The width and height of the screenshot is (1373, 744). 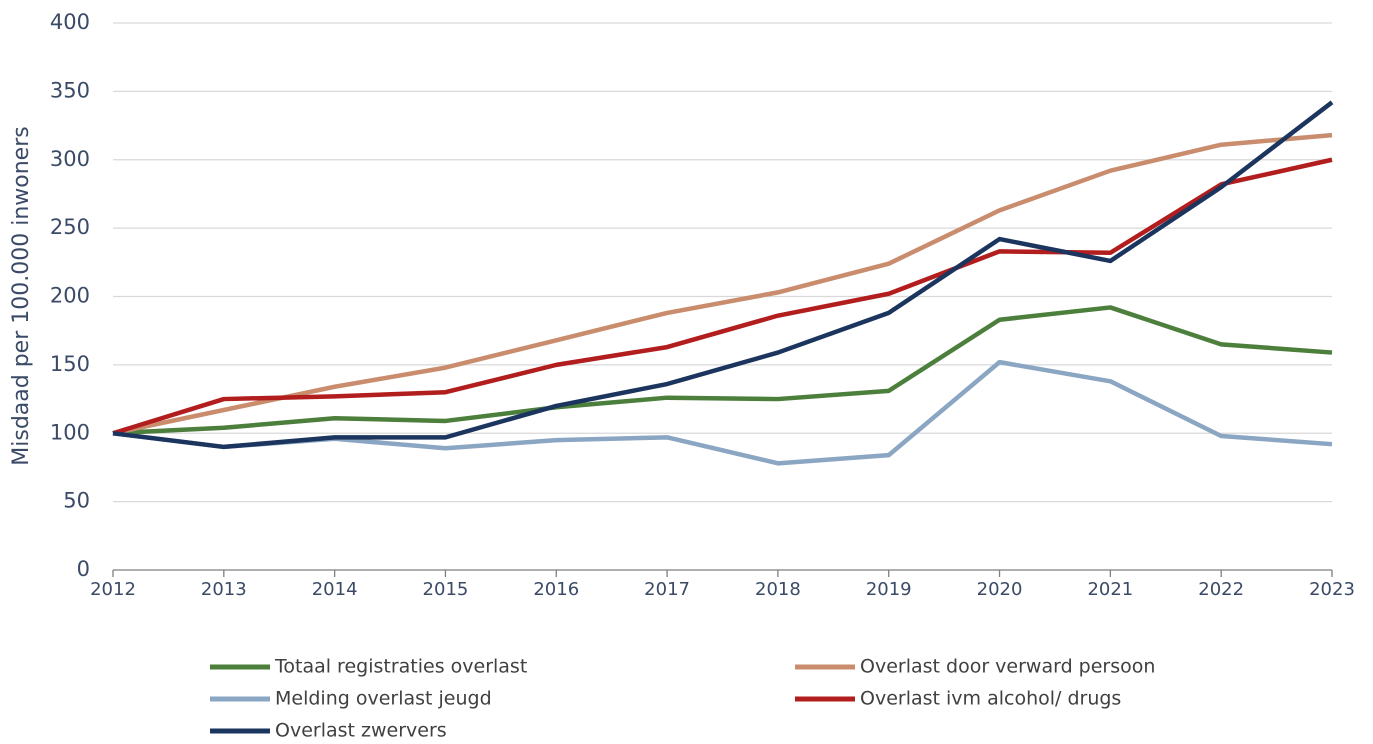 What do you see at coordinates (446, 589) in the screenshot?
I see `x-tick-label: 2015` at bounding box center [446, 589].